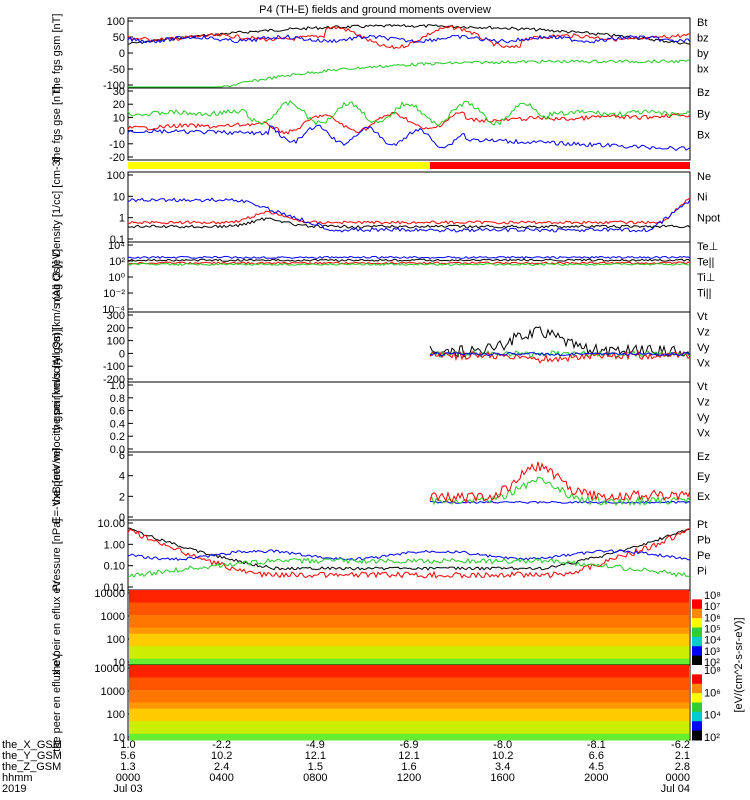 The width and height of the screenshot is (750, 800). Describe the element at coordinates (315, 756) in the screenshot. I see `x-axis-value: 12.1` at that location.